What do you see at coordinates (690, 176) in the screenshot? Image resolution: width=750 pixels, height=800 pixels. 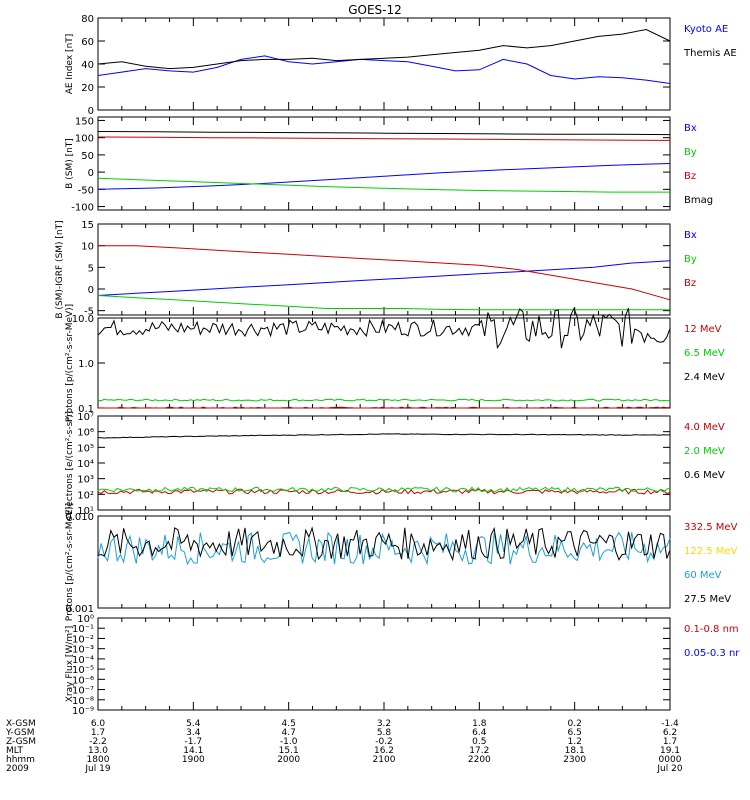 I see `legend-bz: Bz` at bounding box center [690, 176].